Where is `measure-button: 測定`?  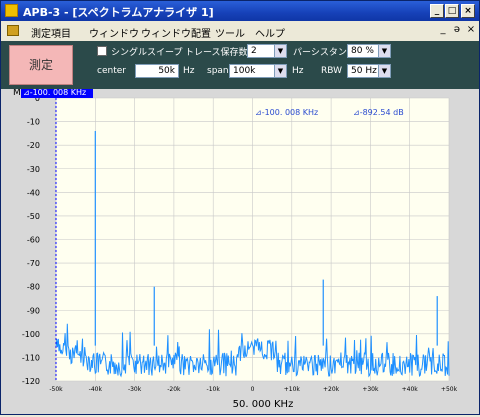
measure-button: 測定 is located at coordinates (41, 65).